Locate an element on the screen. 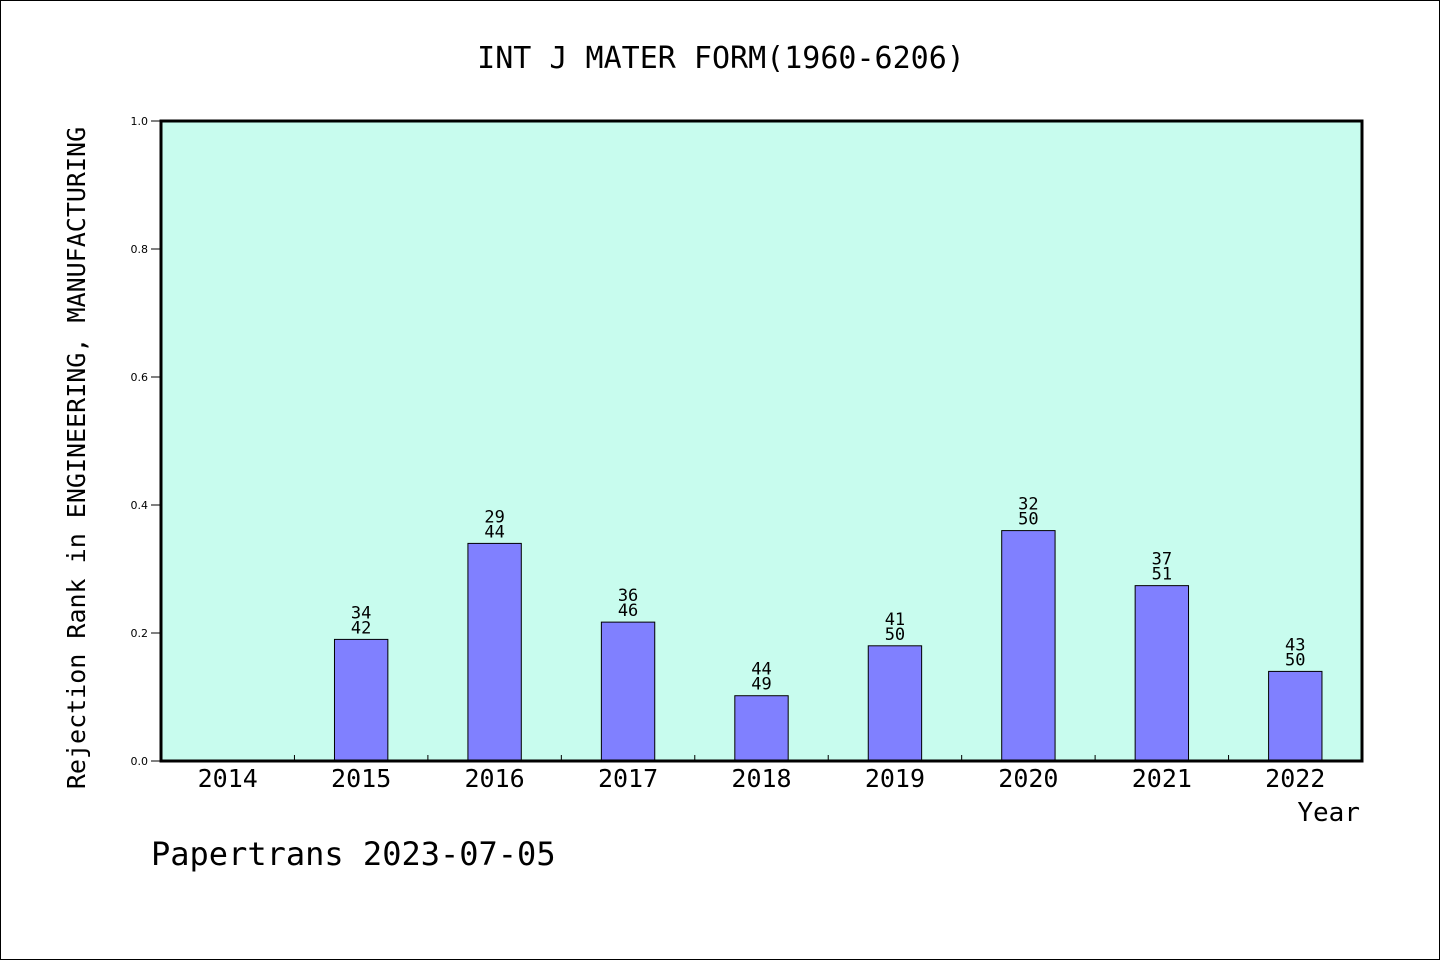 This screenshot has height=961, width=1440. x-axis: 2014 2015 2016 2017 2018 2019 2020 2021 2022 is located at coordinates (761, 774).